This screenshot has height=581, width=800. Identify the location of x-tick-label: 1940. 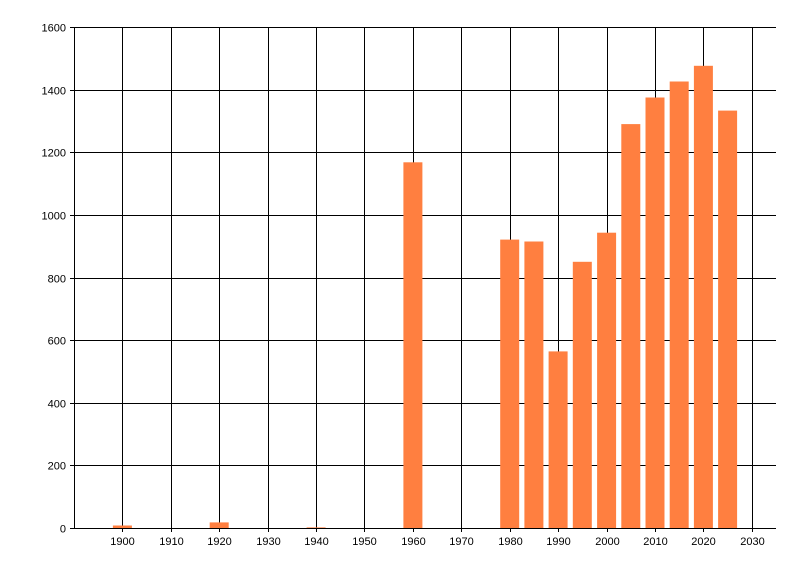
(316, 542).